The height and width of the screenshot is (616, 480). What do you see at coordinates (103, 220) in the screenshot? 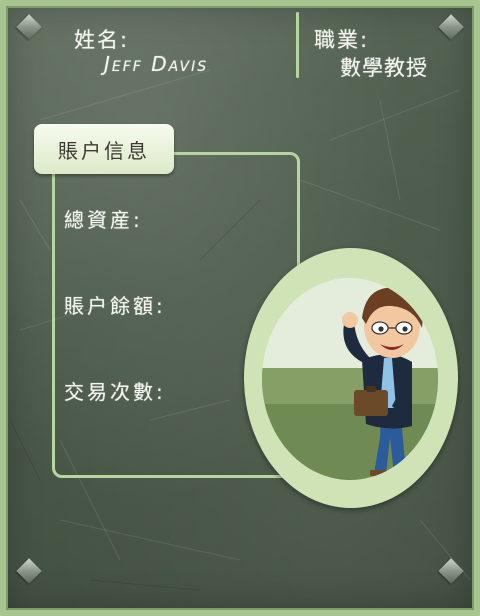
I see `total-assets-label: 總資産:` at bounding box center [103, 220].